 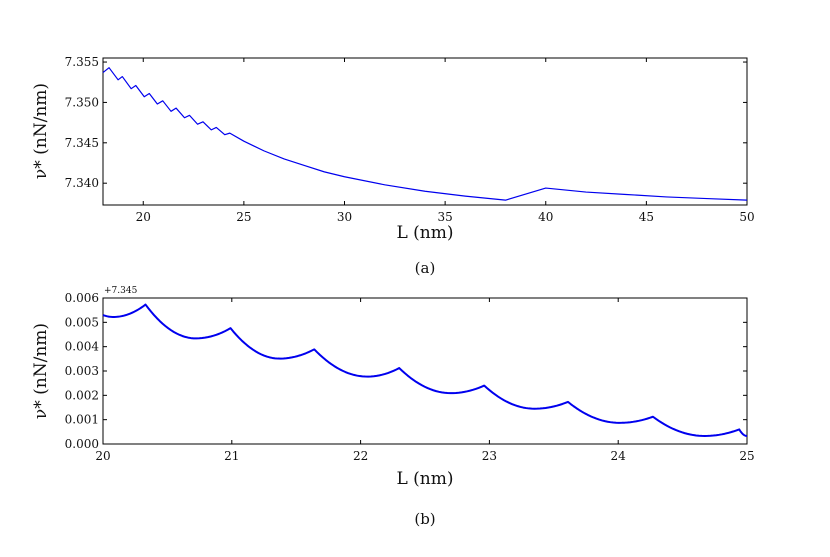 I want to click on panel-b-y-tick-label: 0.003, so click(x=82, y=371).